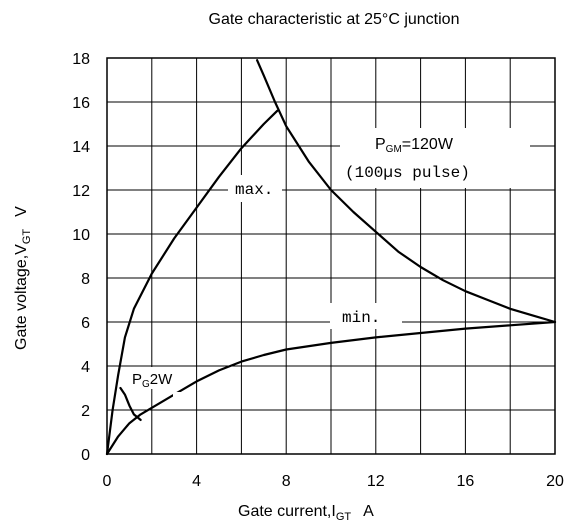  I want to click on y-tick-label: 12, so click(81, 191).